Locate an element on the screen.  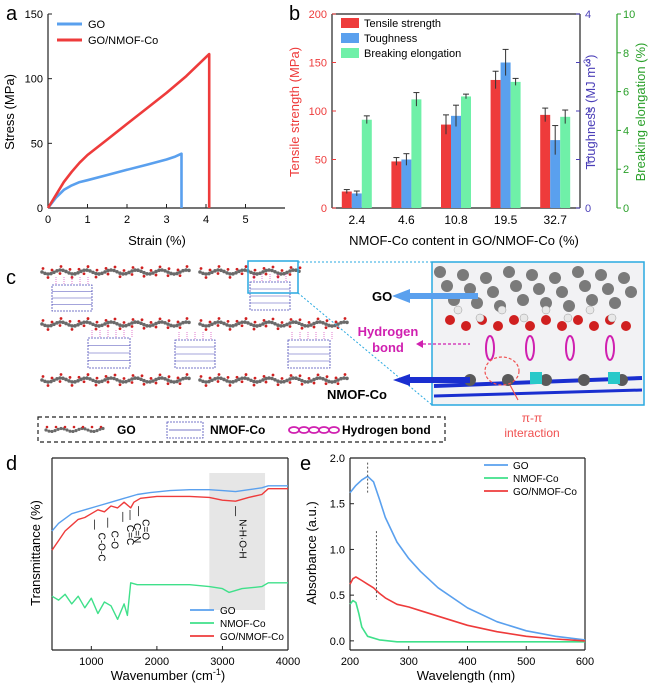
panel-label-e: e is located at coordinates (305, 464).